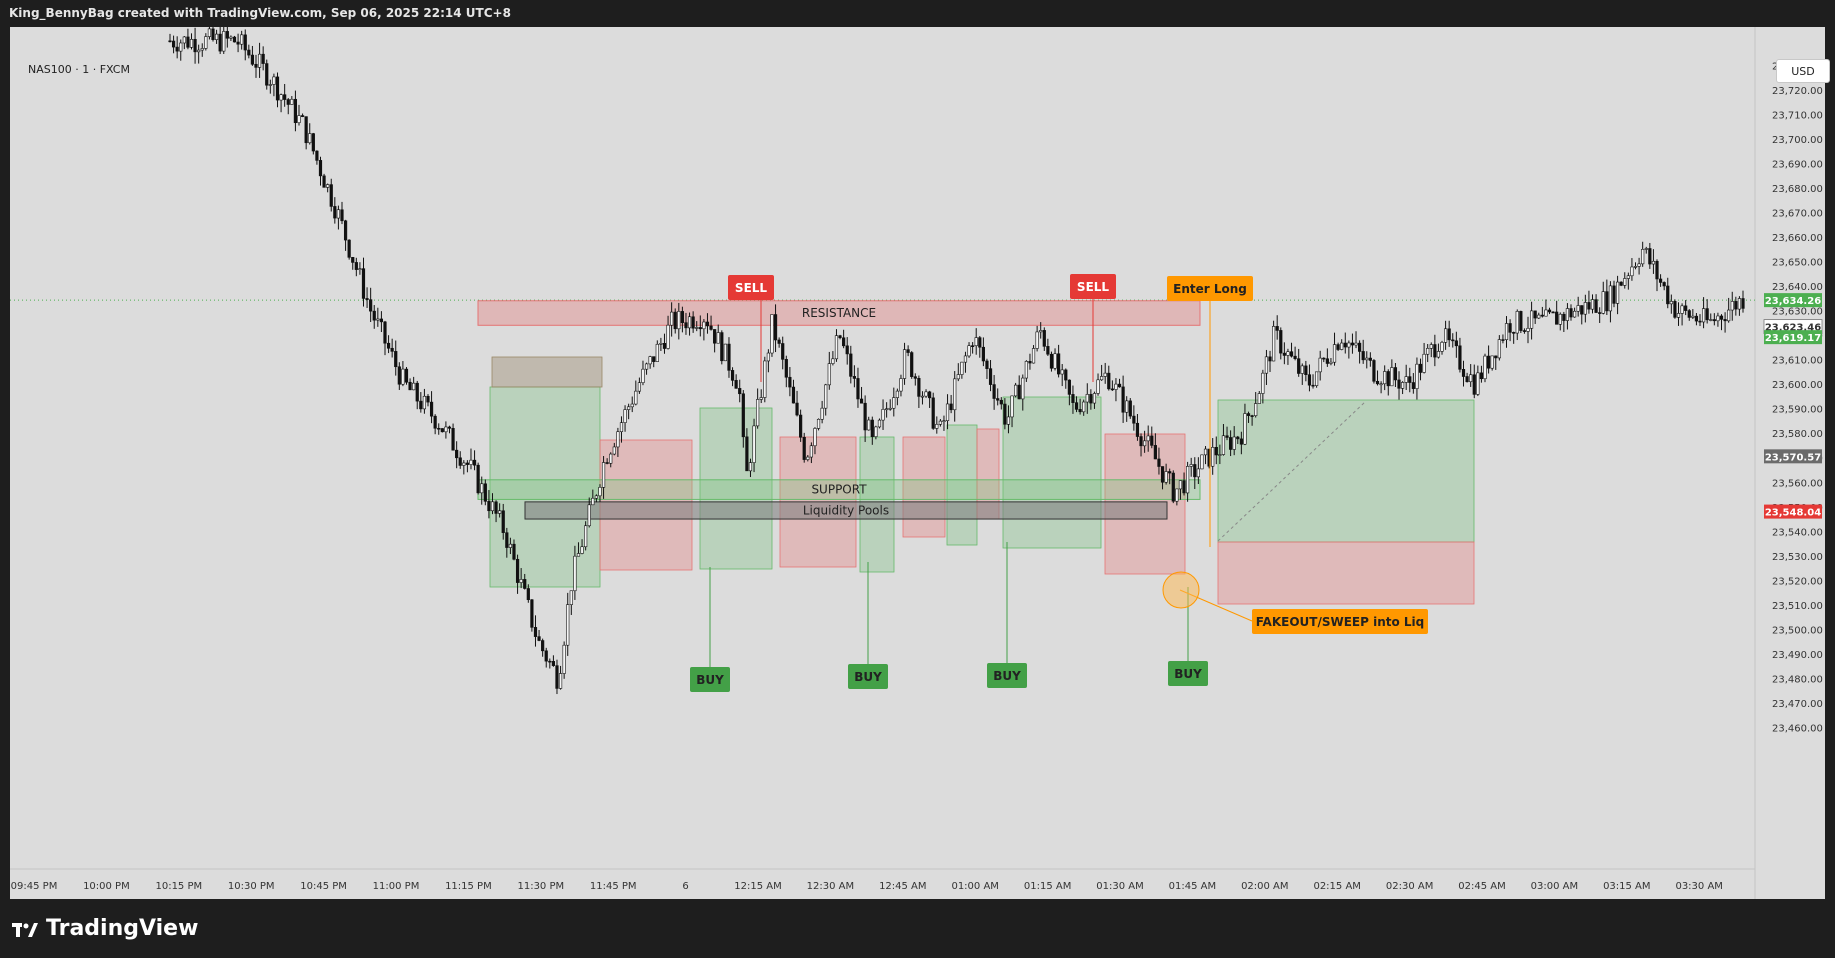  Describe the element at coordinates (710, 679) in the screenshot. I see `signal-badge` at that location.